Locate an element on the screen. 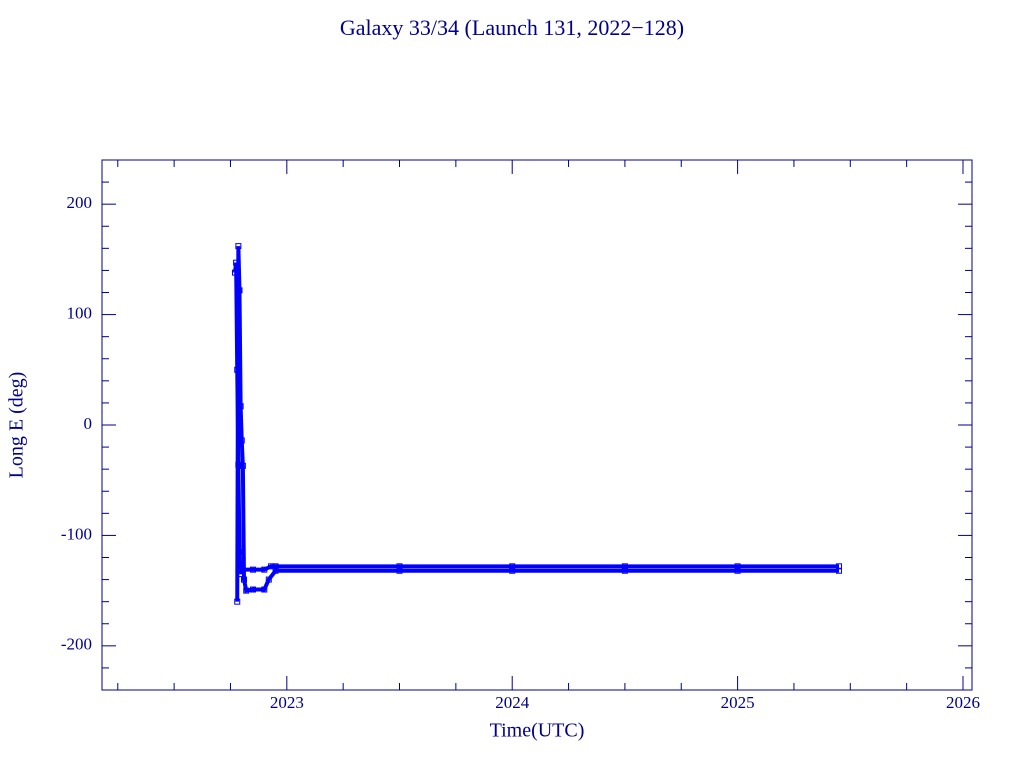  y-tick-label: 200 is located at coordinates (80, 202).